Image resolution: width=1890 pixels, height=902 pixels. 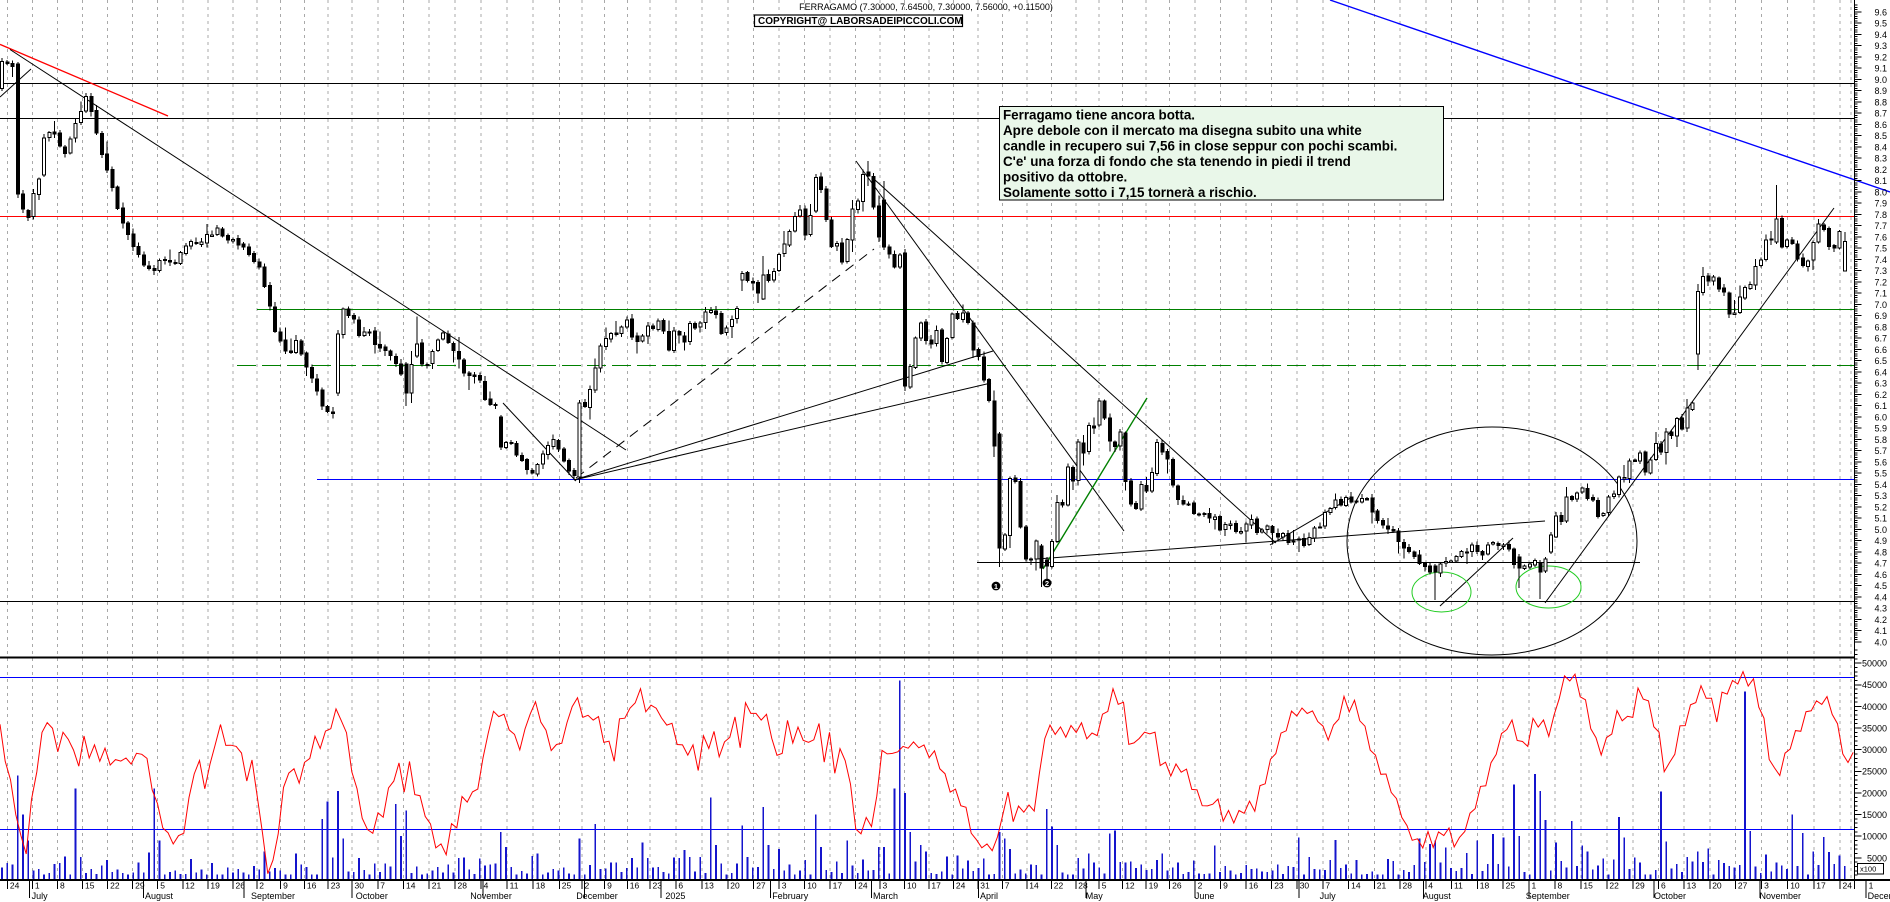 What do you see at coordinates (1717, 886) in the screenshot?
I see `svg-text: 20` at bounding box center [1717, 886].